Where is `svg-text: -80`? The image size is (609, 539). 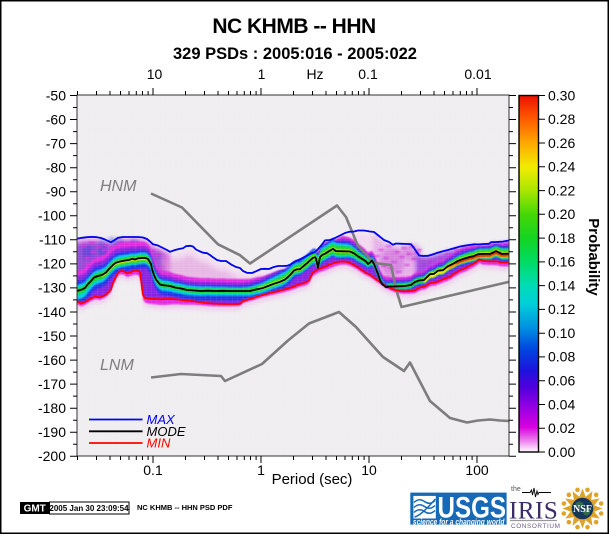 svg-text: -80 is located at coordinates (56, 168).